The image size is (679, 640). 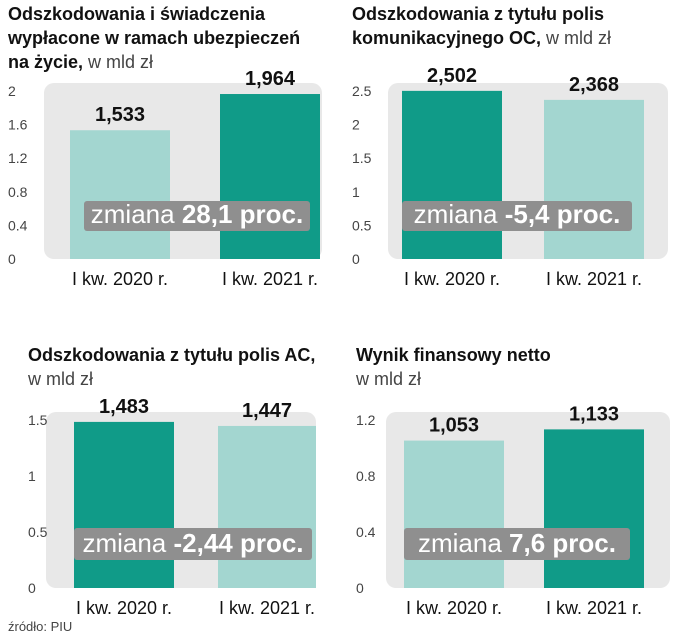 What do you see at coordinates (267, 411) in the screenshot?
I see `data-label: 1,447` at bounding box center [267, 411].